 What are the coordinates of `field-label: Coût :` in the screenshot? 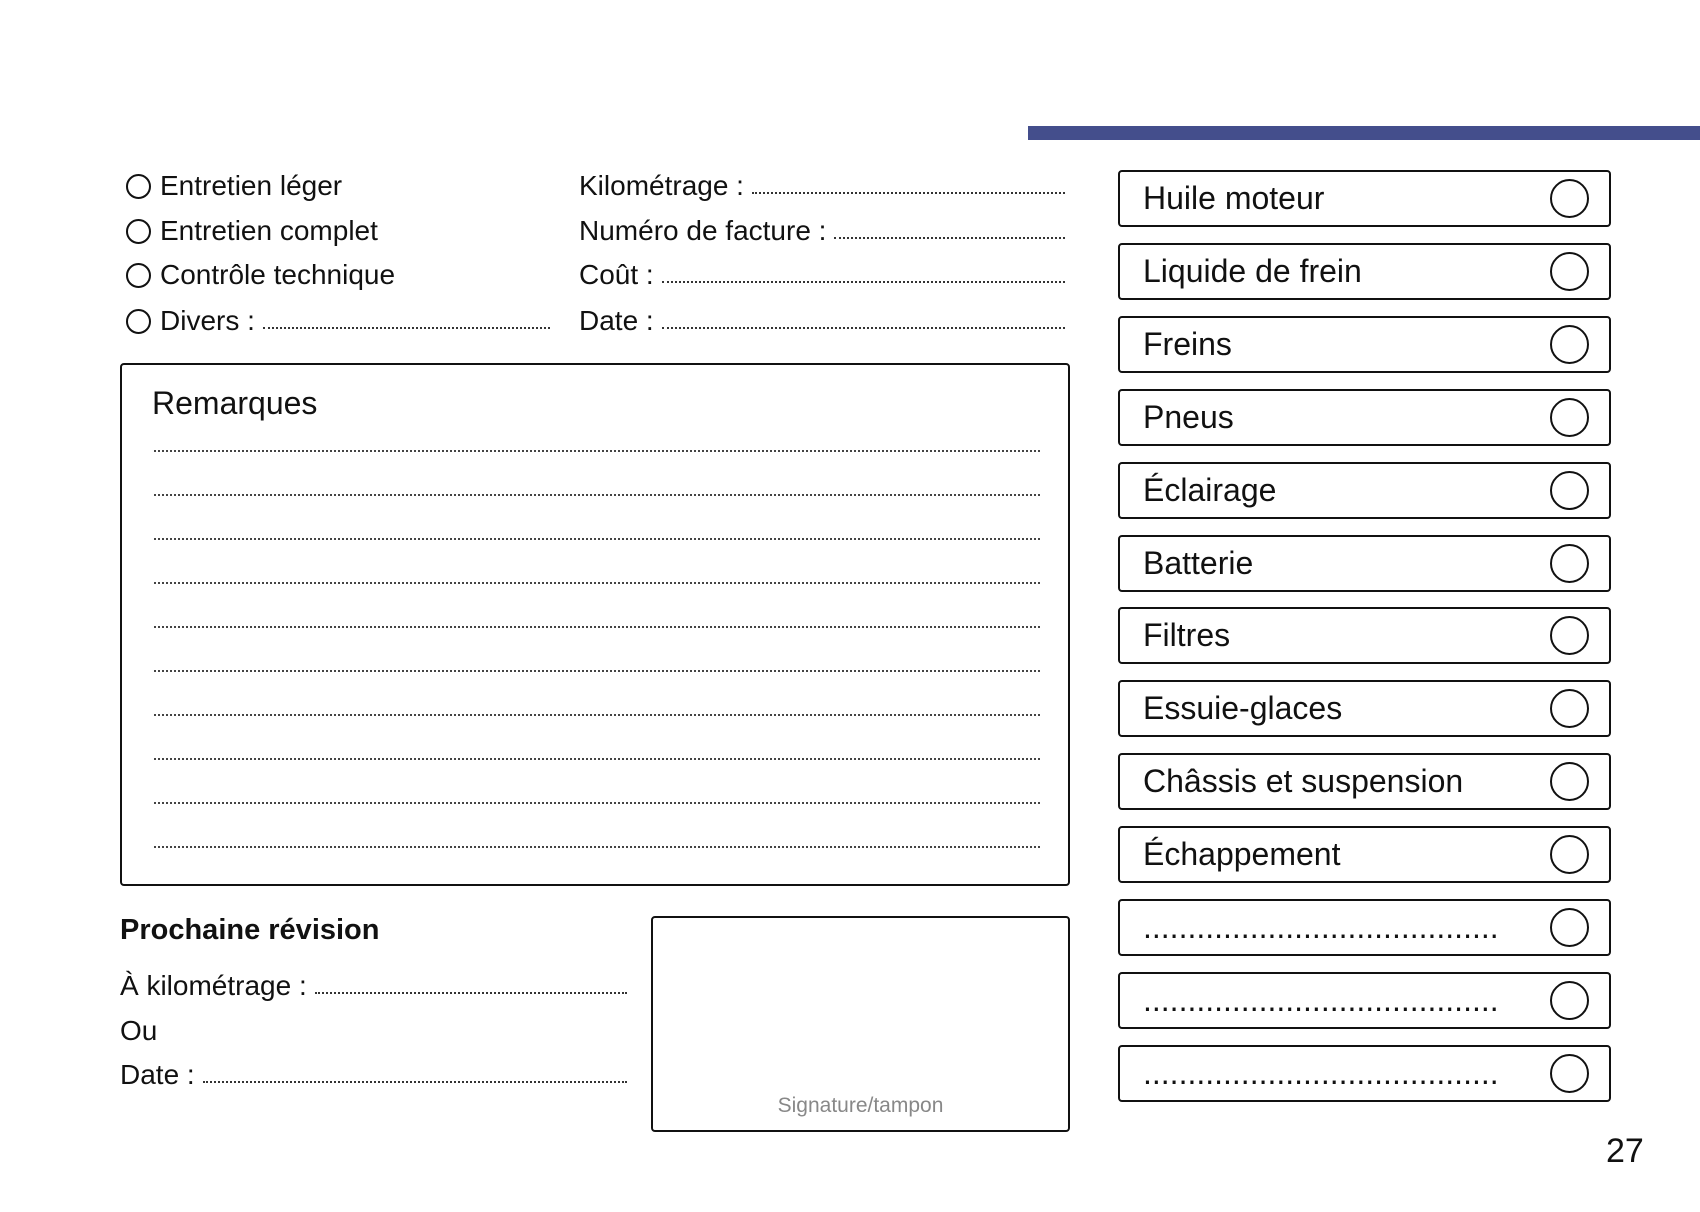 It's located at (616, 274).